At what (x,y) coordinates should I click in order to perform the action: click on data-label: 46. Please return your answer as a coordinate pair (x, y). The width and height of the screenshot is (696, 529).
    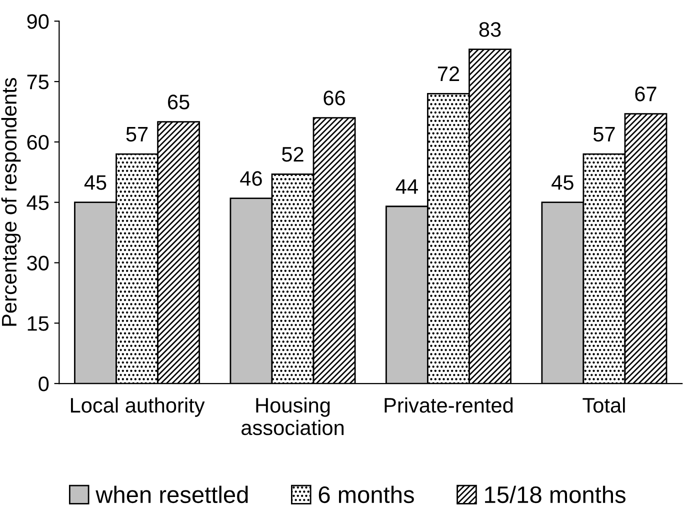
    Looking at the image, I should click on (251, 178).